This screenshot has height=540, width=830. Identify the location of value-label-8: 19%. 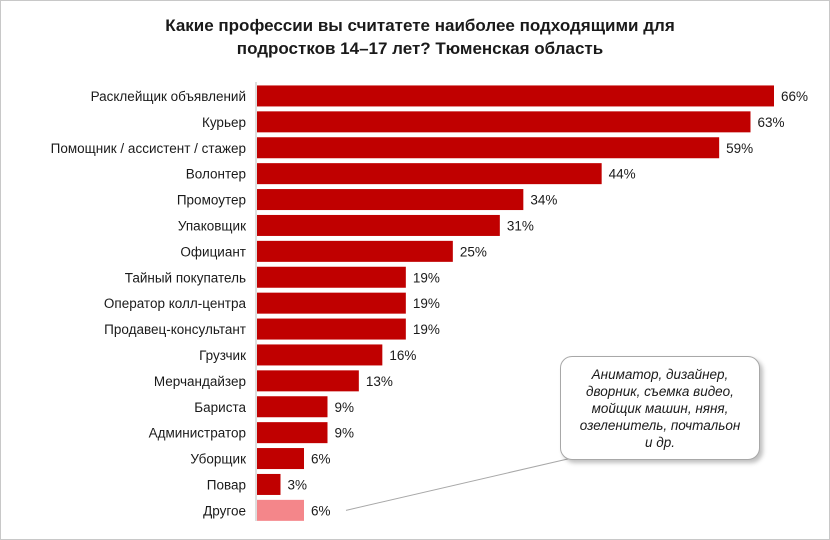
(426, 277).